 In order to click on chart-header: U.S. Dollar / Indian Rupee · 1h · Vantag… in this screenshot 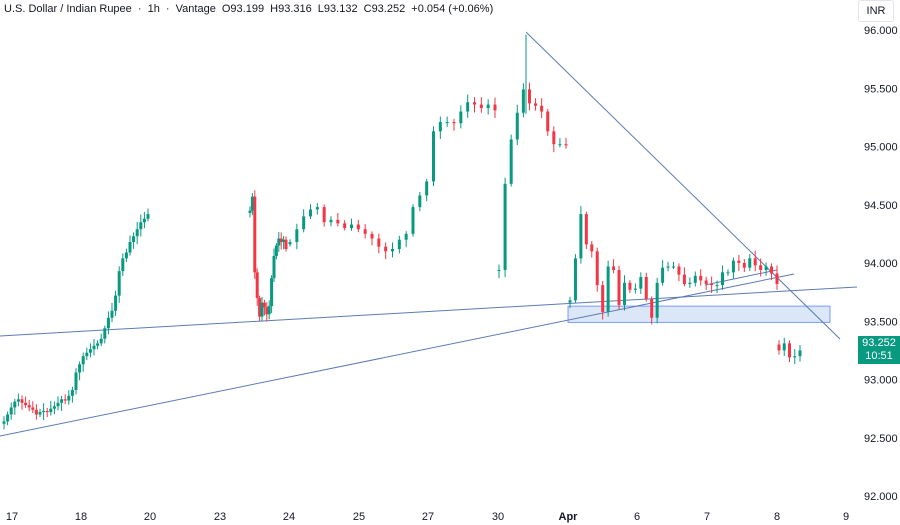, I will do `click(249, 9)`.